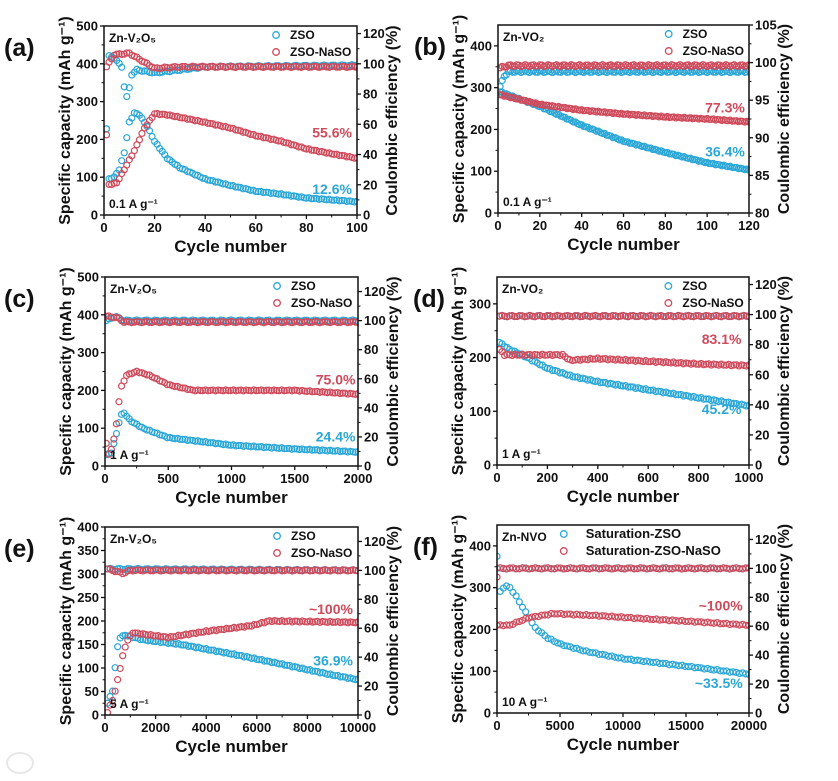  I want to click on chemistry-label: Zn-VO₂, so click(522, 289).